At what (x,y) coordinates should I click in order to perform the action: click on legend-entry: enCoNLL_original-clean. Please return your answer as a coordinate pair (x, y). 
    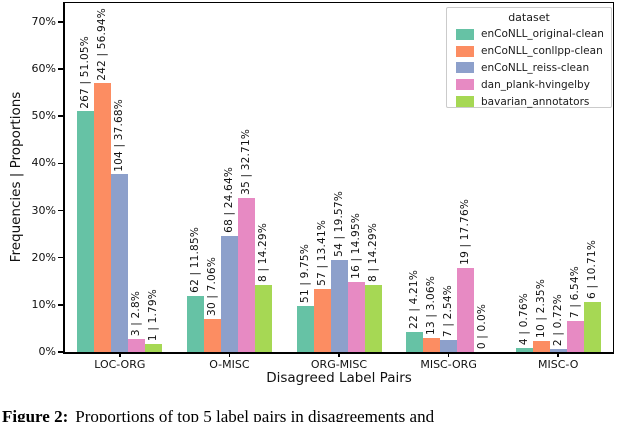
    Looking at the image, I should click on (529, 34).